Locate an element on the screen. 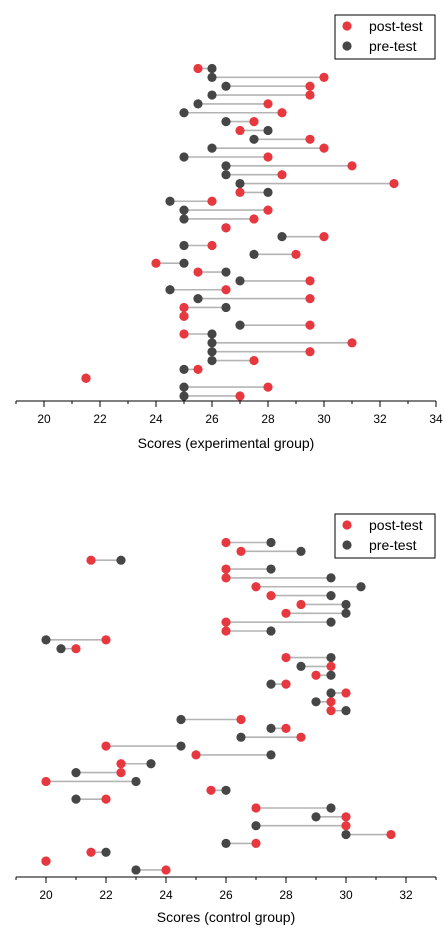  legend-pre-test-label: pre-test is located at coordinates (393, 46).